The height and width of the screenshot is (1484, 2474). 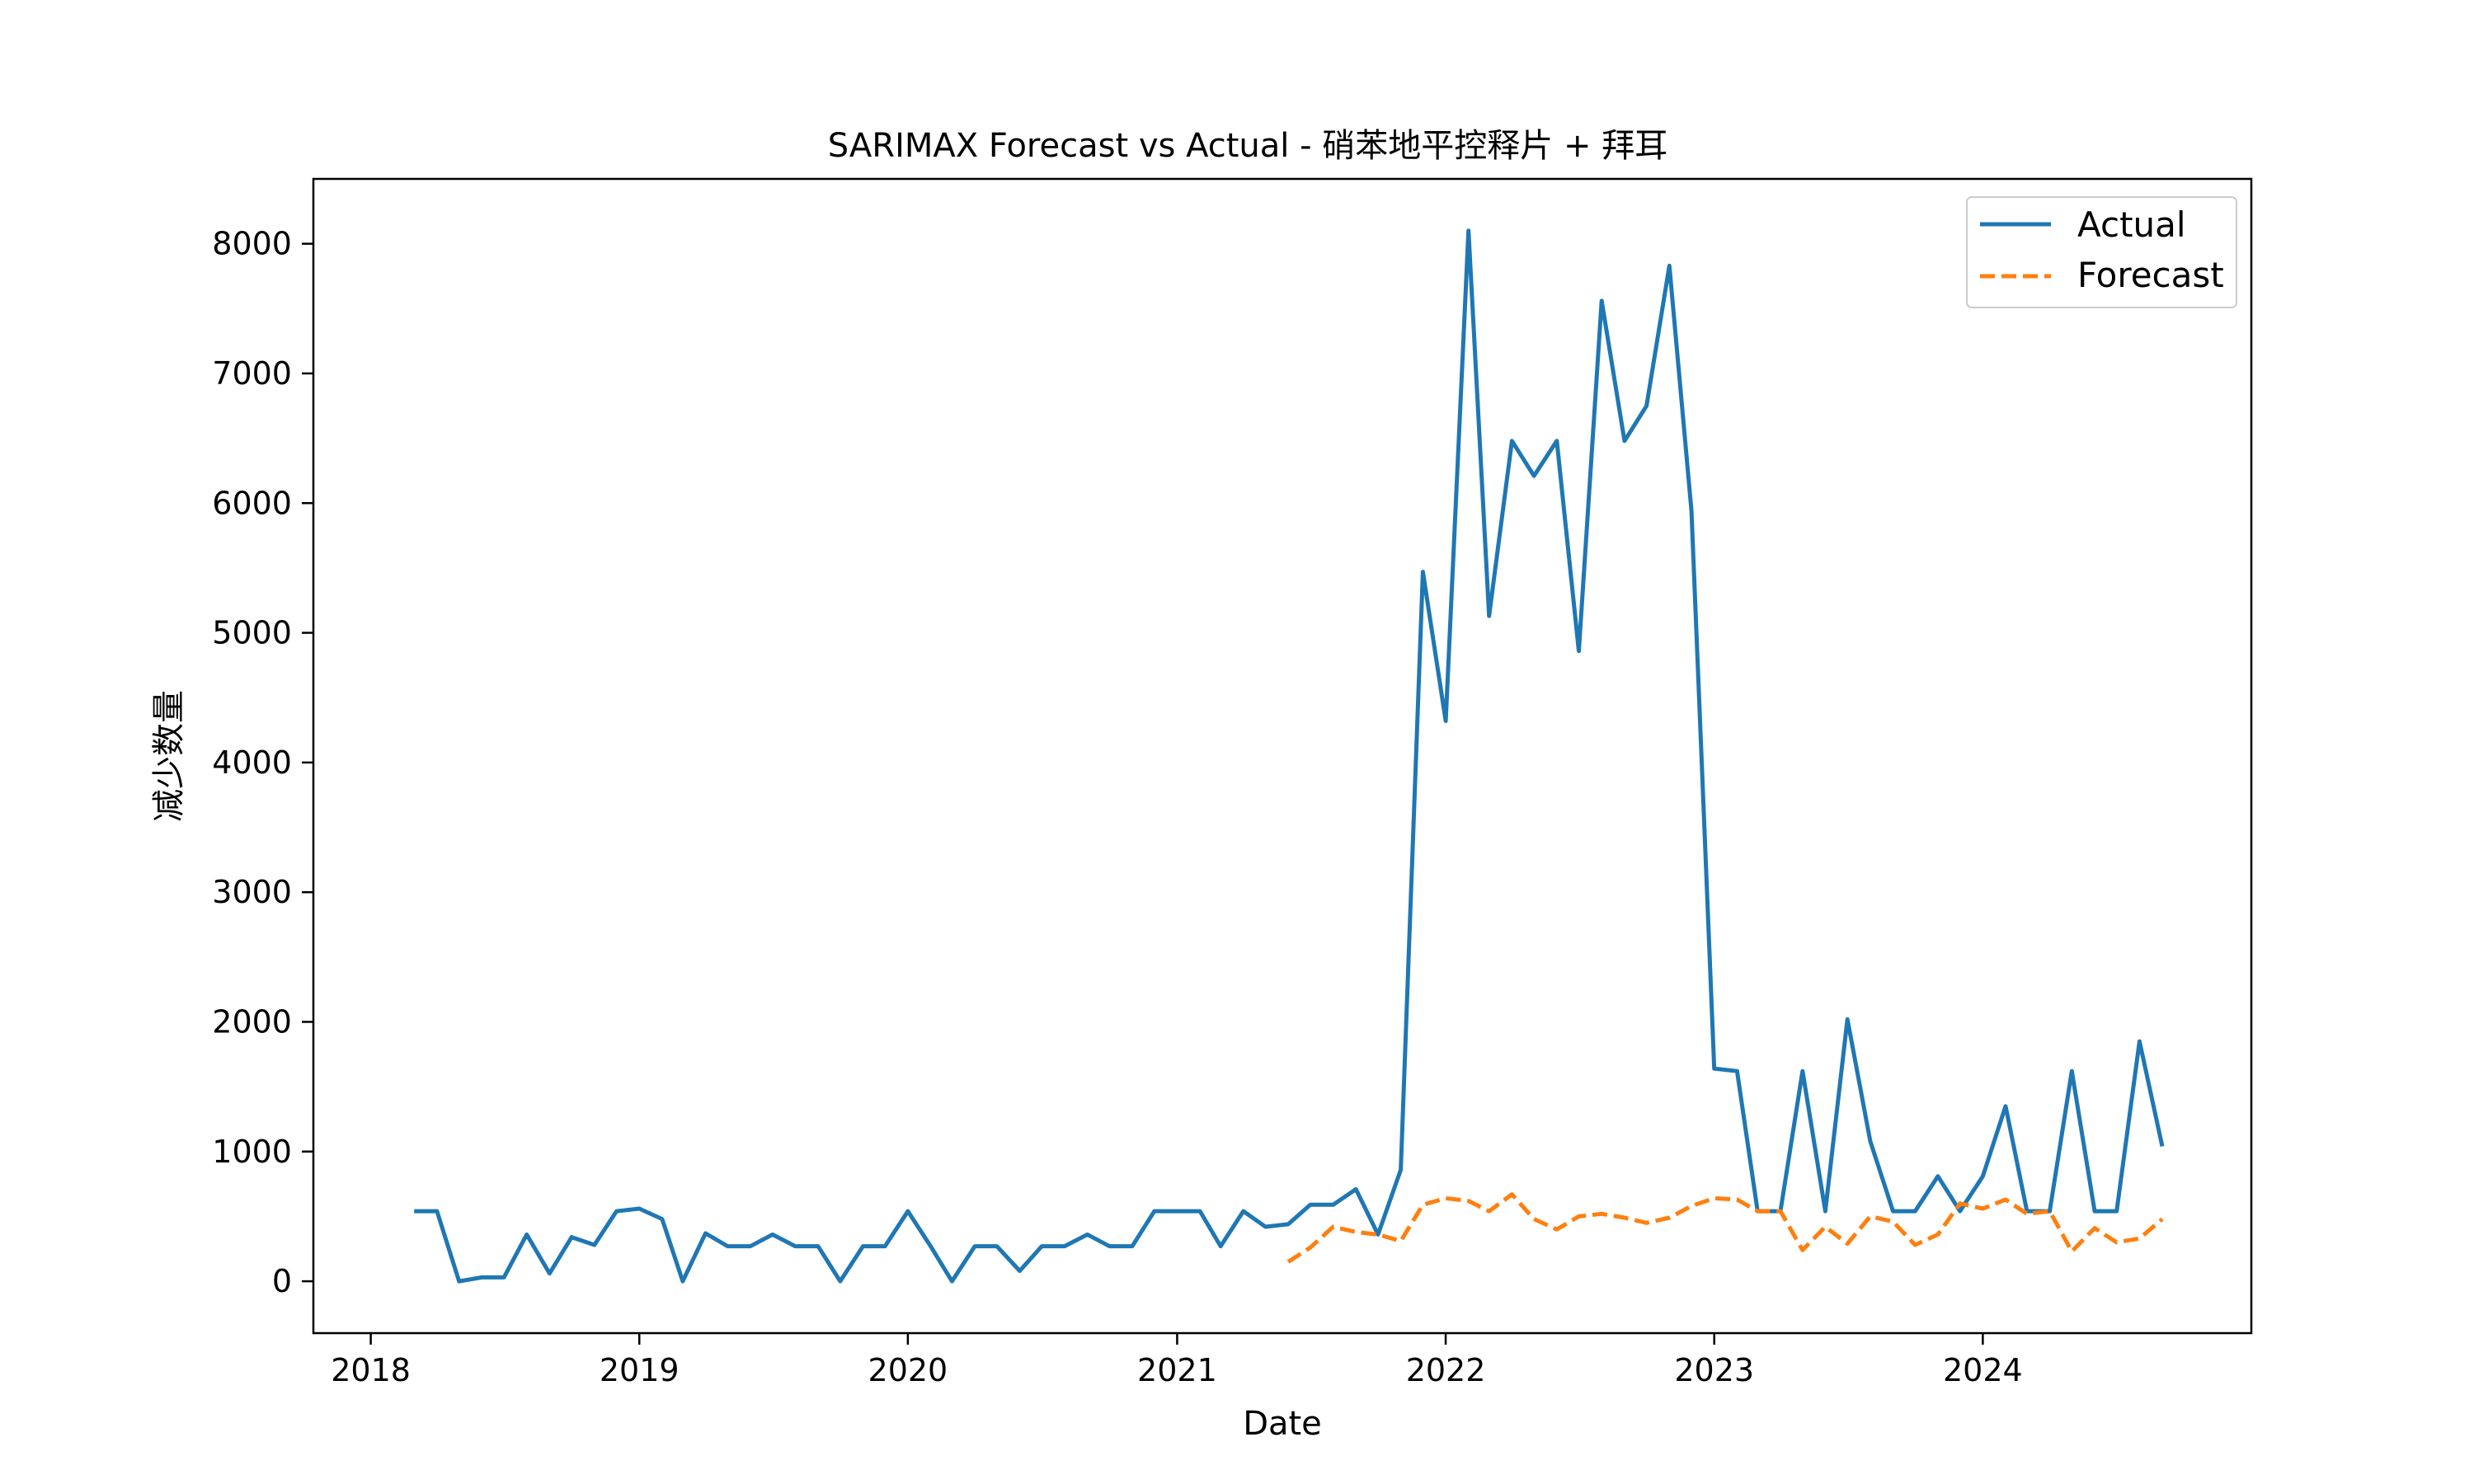 I want to click on x-tick-label: 2021, so click(x=1177, y=1370).